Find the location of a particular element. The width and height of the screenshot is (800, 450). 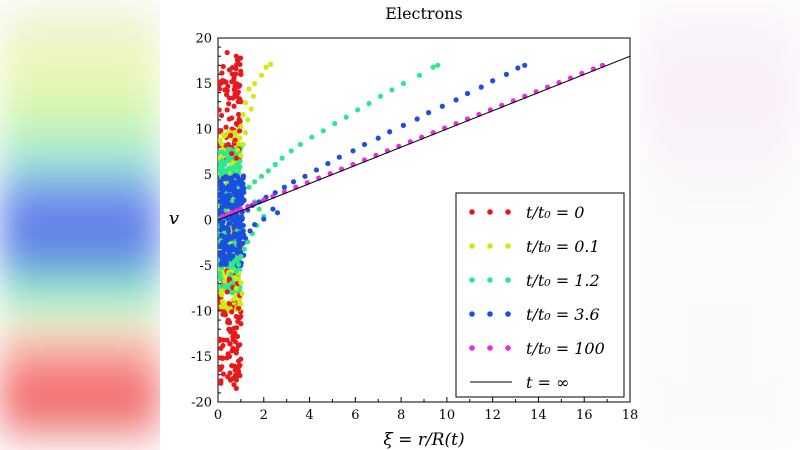

x-tick-label: 8 is located at coordinates (401, 415).